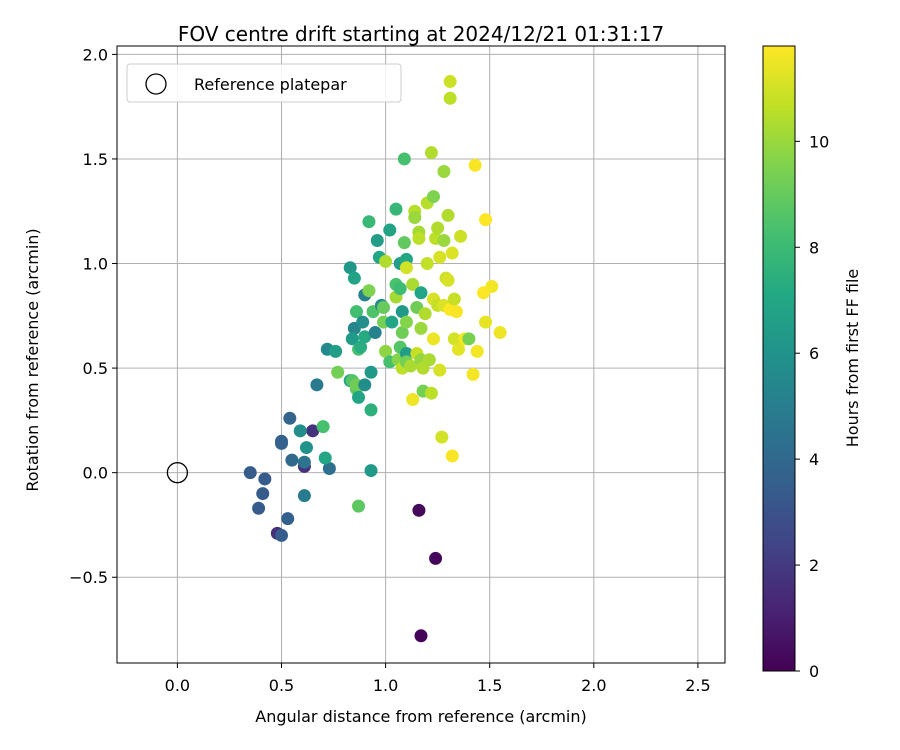  What do you see at coordinates (812, 406) in the screenshot?
I see `colorbar-ticks: 0 2 4 6 8 10` at bounding box center [812, 406].